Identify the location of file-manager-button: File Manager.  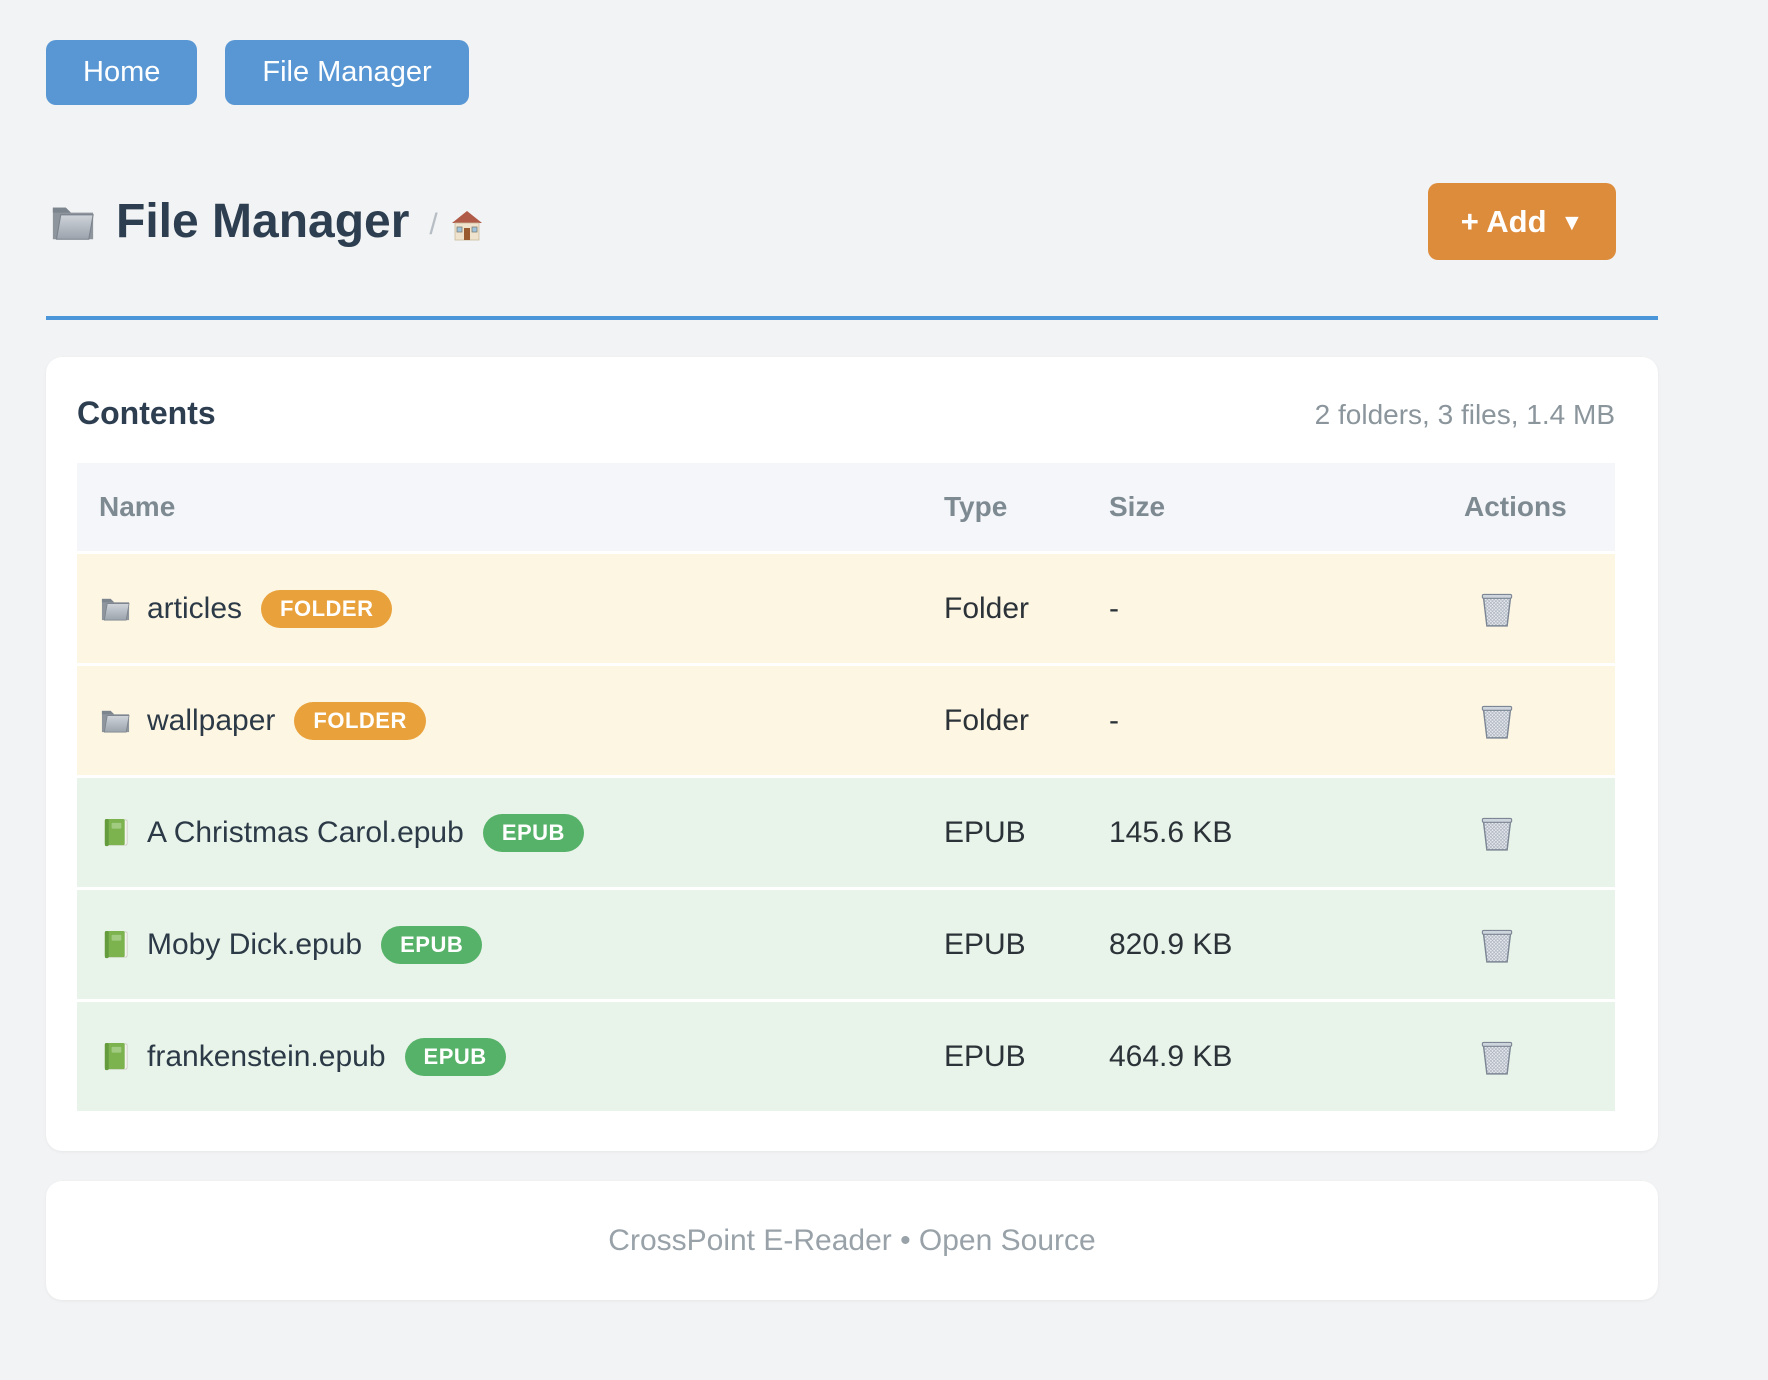
(347, 72).